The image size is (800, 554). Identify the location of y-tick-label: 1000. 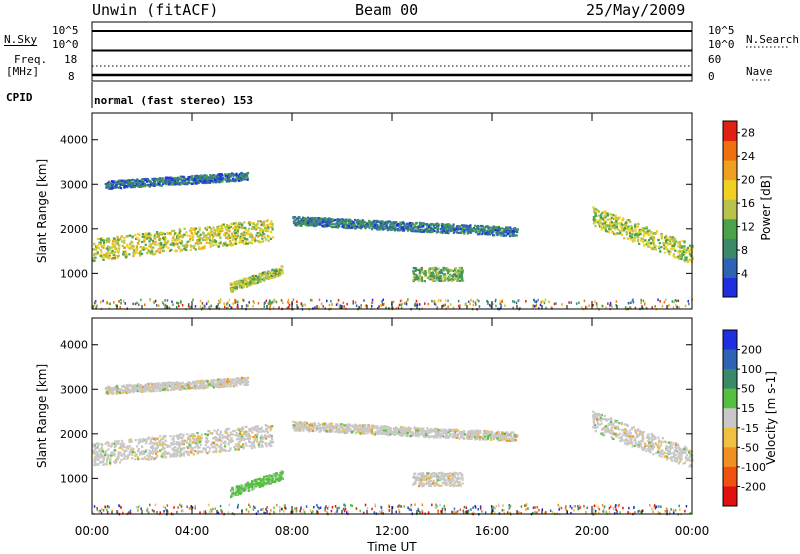
(74, 273).